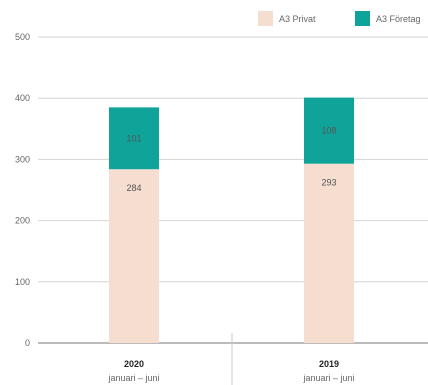  What do you see at coordinates (328, 378) in the screenshot?
I see `x-subcategory-label-2019: januari – juni` at bounding box center [328, 378].